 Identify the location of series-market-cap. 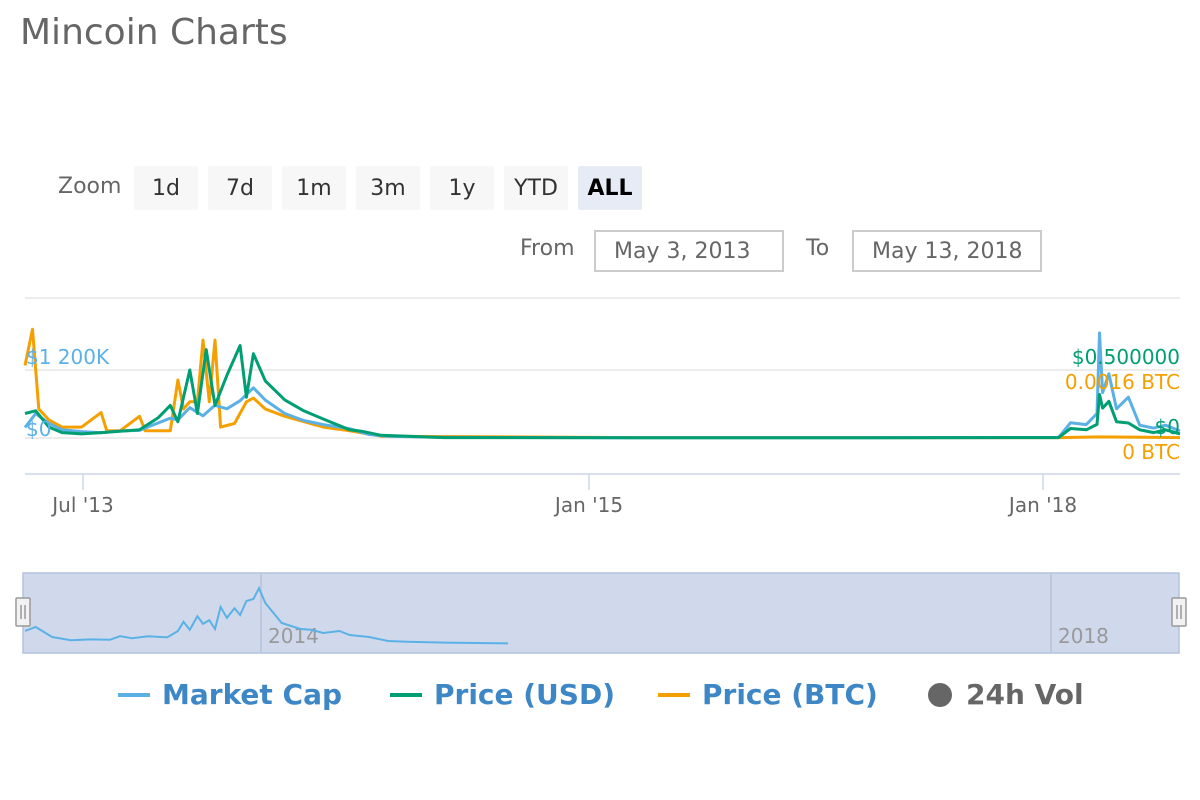
(602, 385).